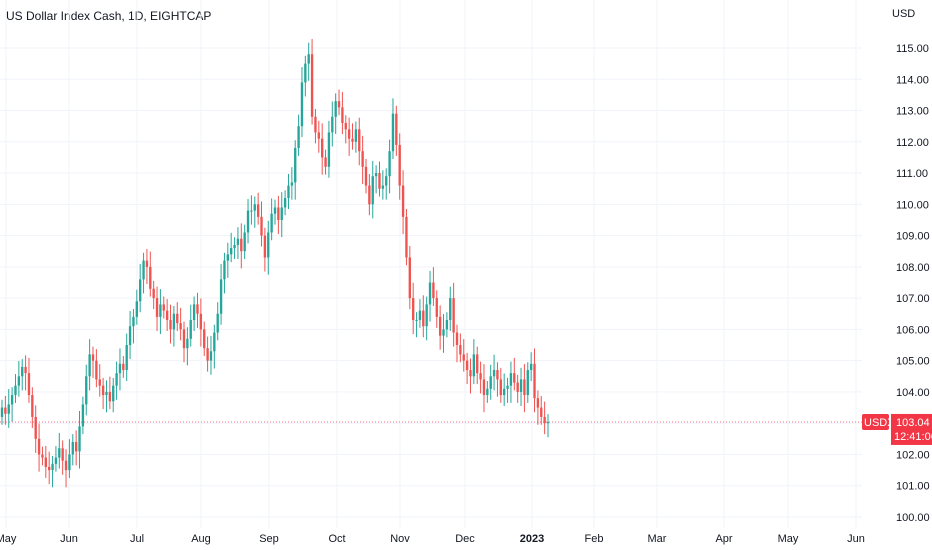  What do you see at coordinates (69, 539) in the screenshot?
I see `x-tick-label: Jun` at bounding box center [69, 539].